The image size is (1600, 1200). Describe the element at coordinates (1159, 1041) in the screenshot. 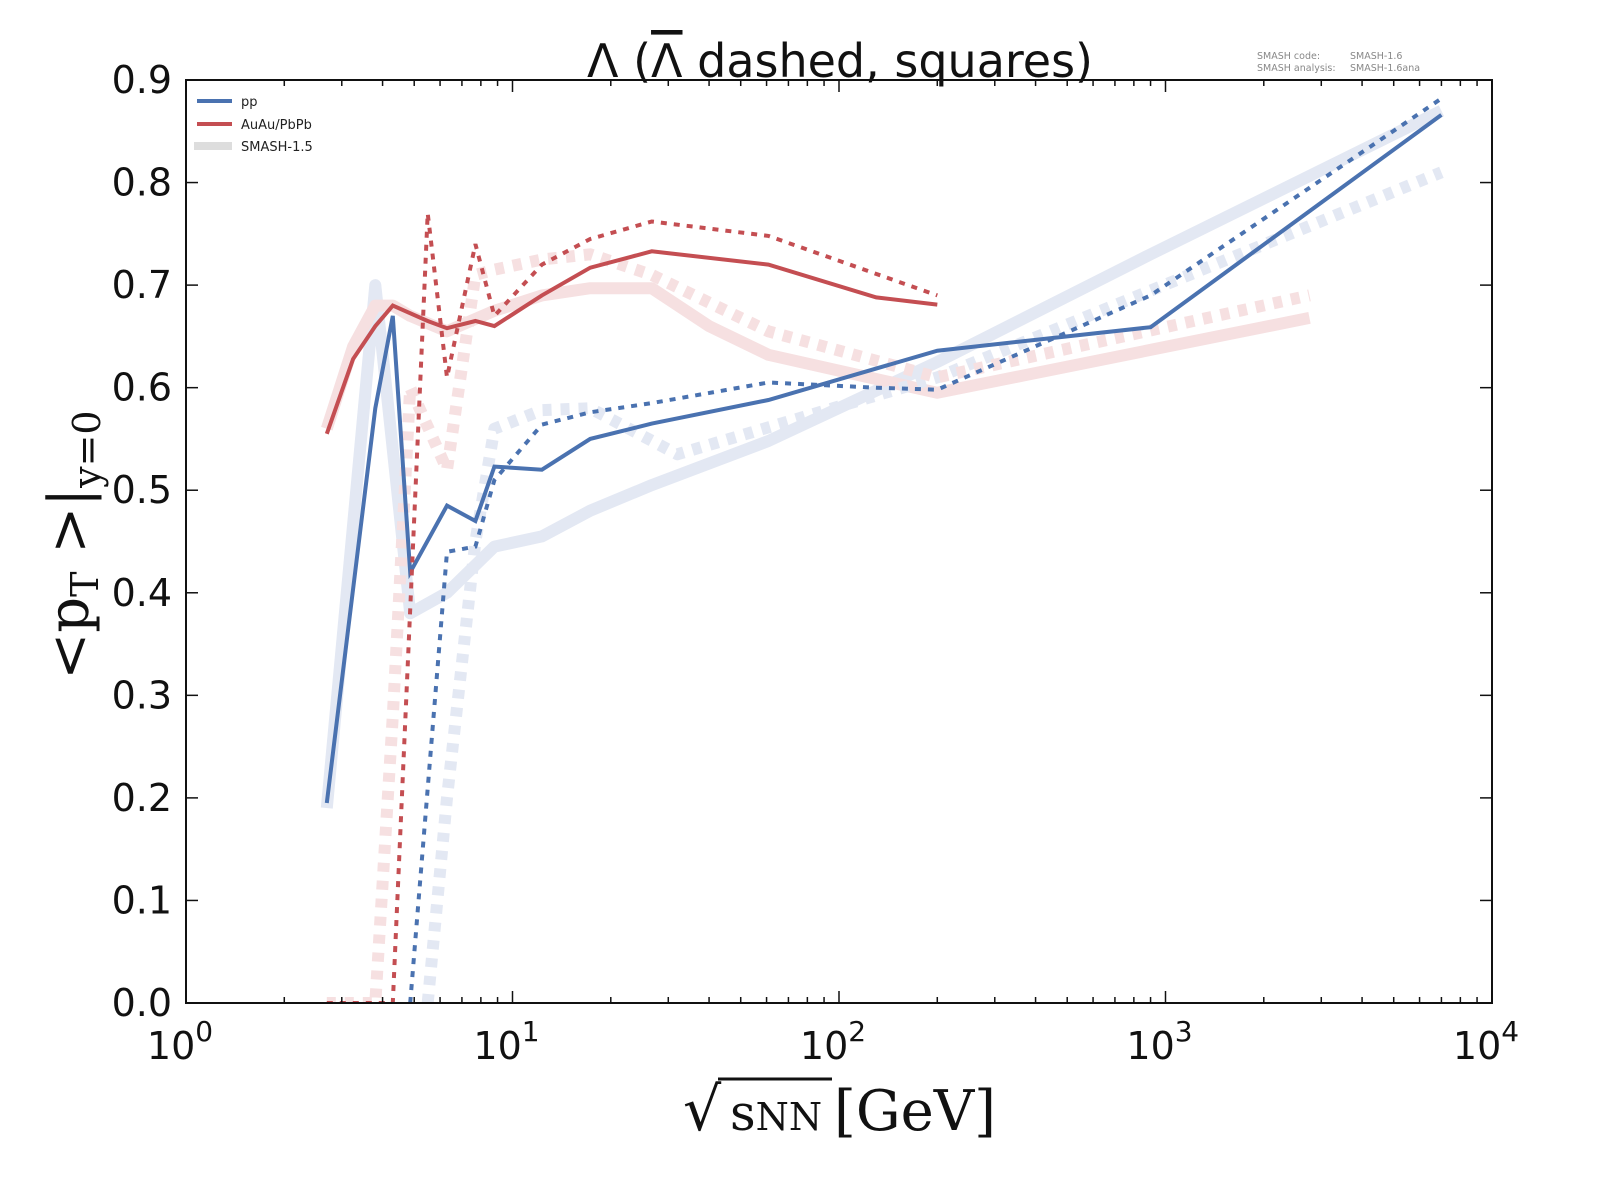

I see `x-tick-label: 10³` at that location.